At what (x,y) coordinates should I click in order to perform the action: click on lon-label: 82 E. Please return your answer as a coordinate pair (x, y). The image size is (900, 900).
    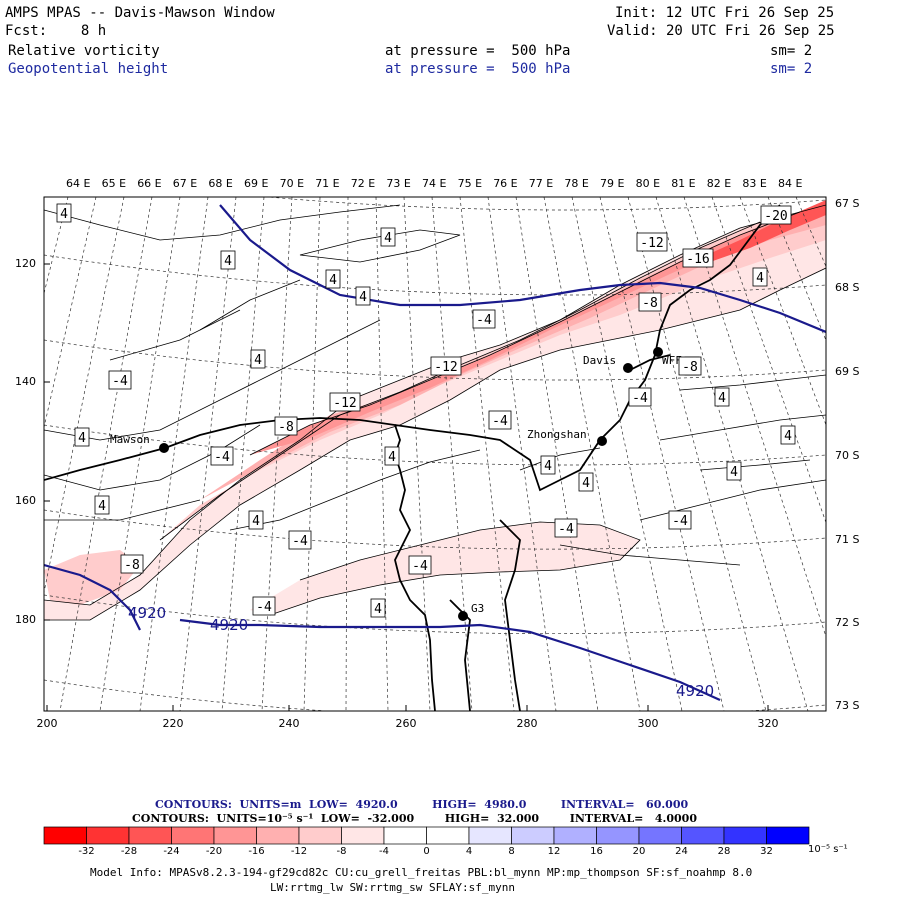
    Looking at the image, I should click on (719, 183).